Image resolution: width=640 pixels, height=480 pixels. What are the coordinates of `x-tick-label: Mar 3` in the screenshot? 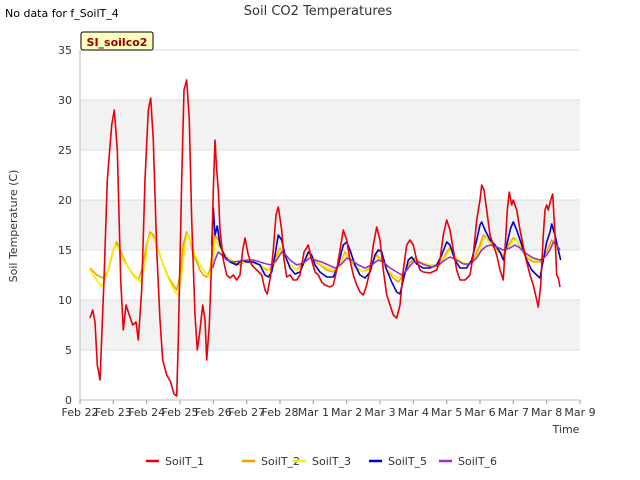 It's located at (379, 412).